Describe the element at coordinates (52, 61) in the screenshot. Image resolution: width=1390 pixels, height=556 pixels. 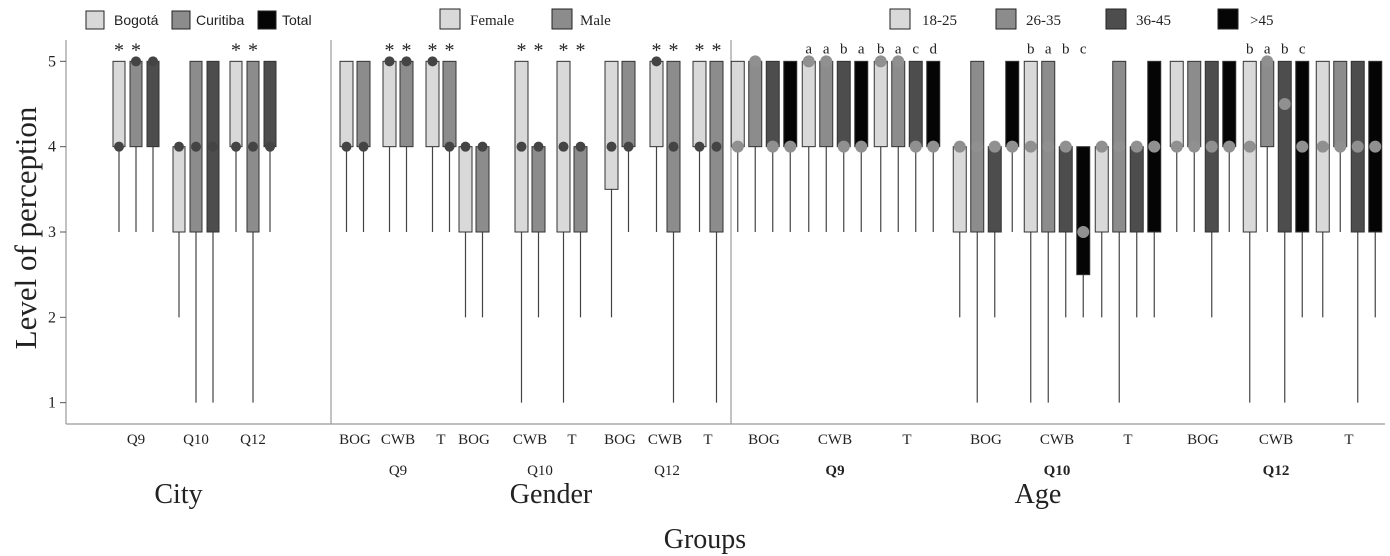
I see `y-tick-label: 5` at that location.